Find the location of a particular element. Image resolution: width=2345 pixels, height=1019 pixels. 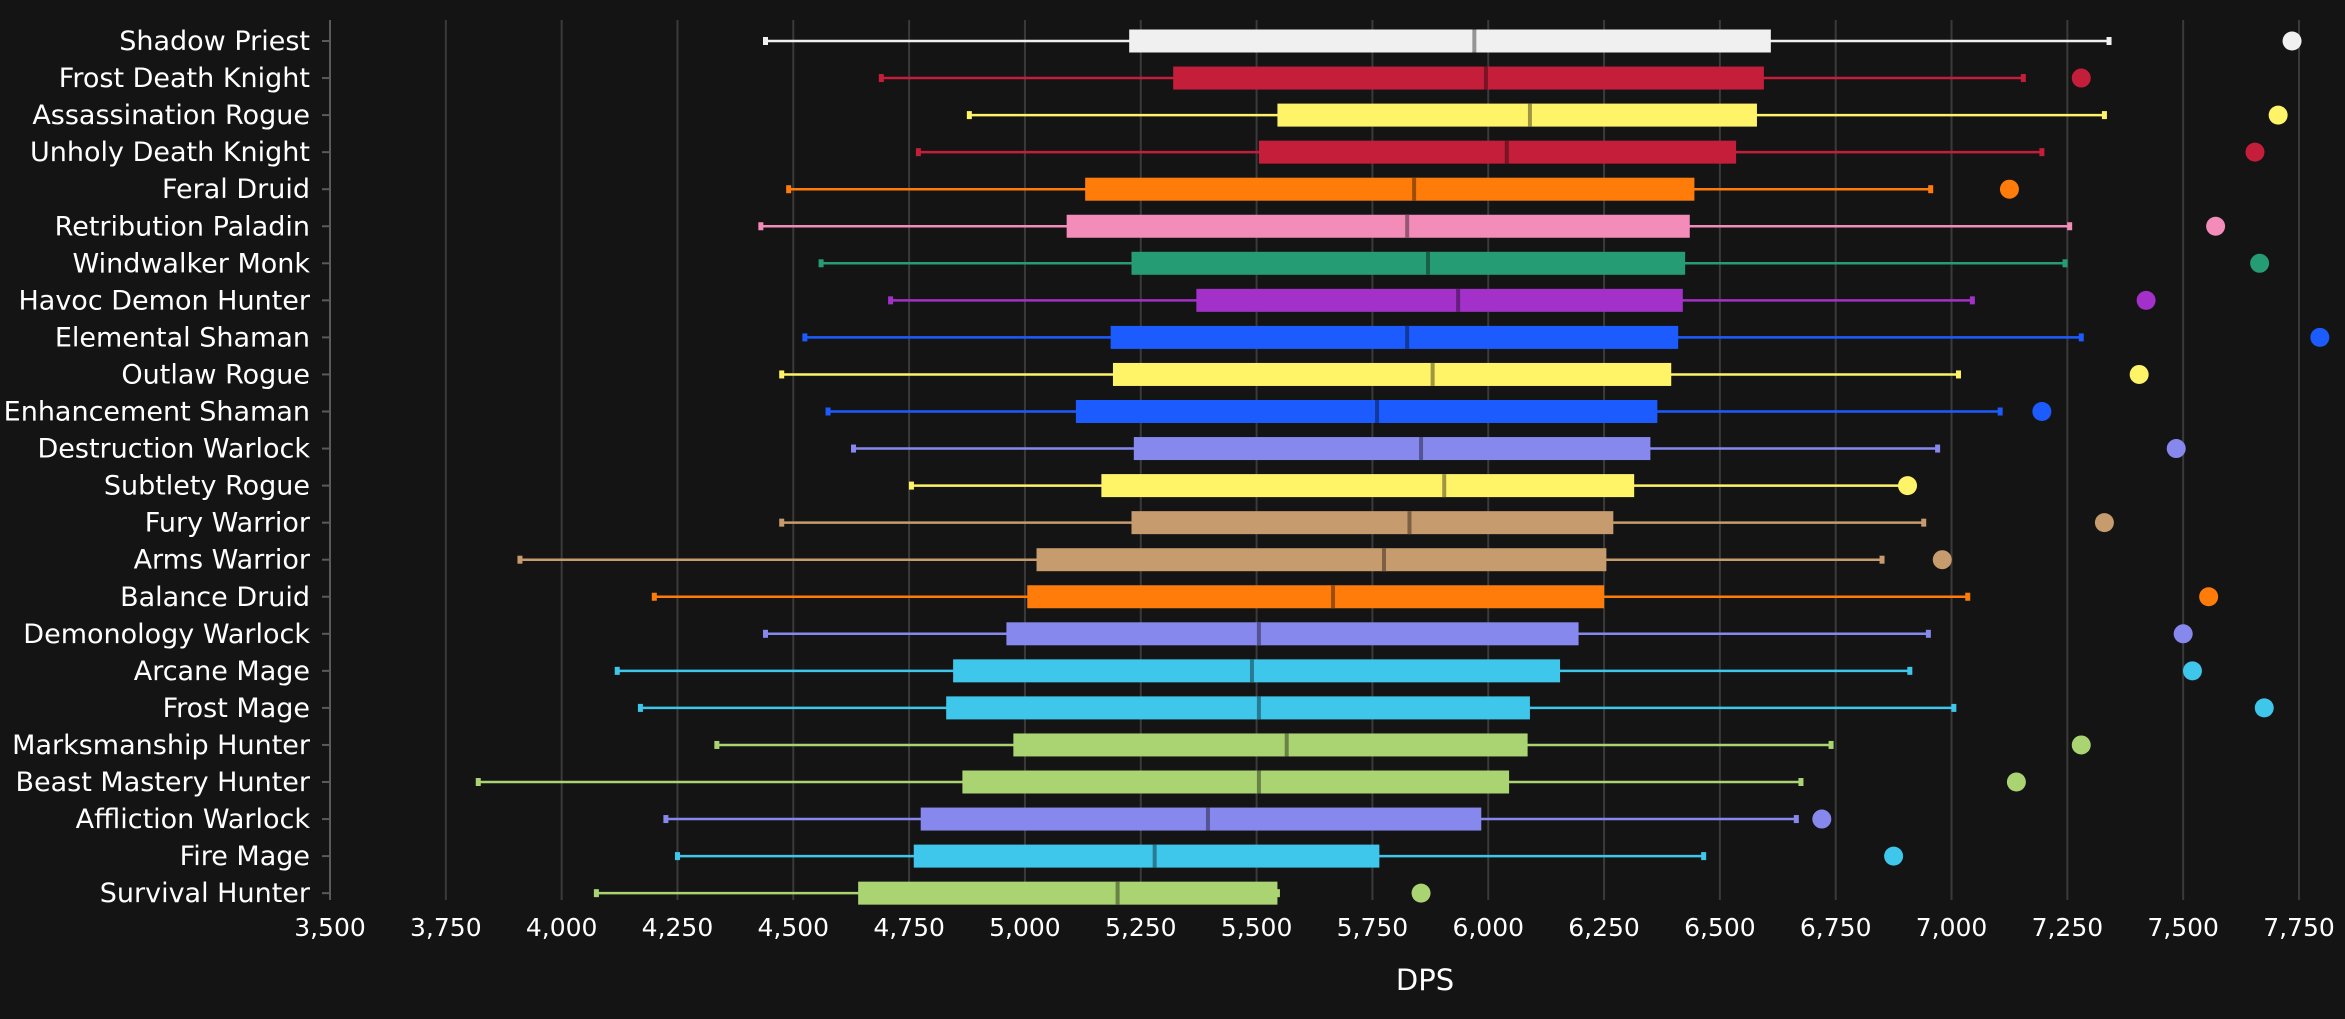

box-arcane-mage is located at coordinates (1408, 671).